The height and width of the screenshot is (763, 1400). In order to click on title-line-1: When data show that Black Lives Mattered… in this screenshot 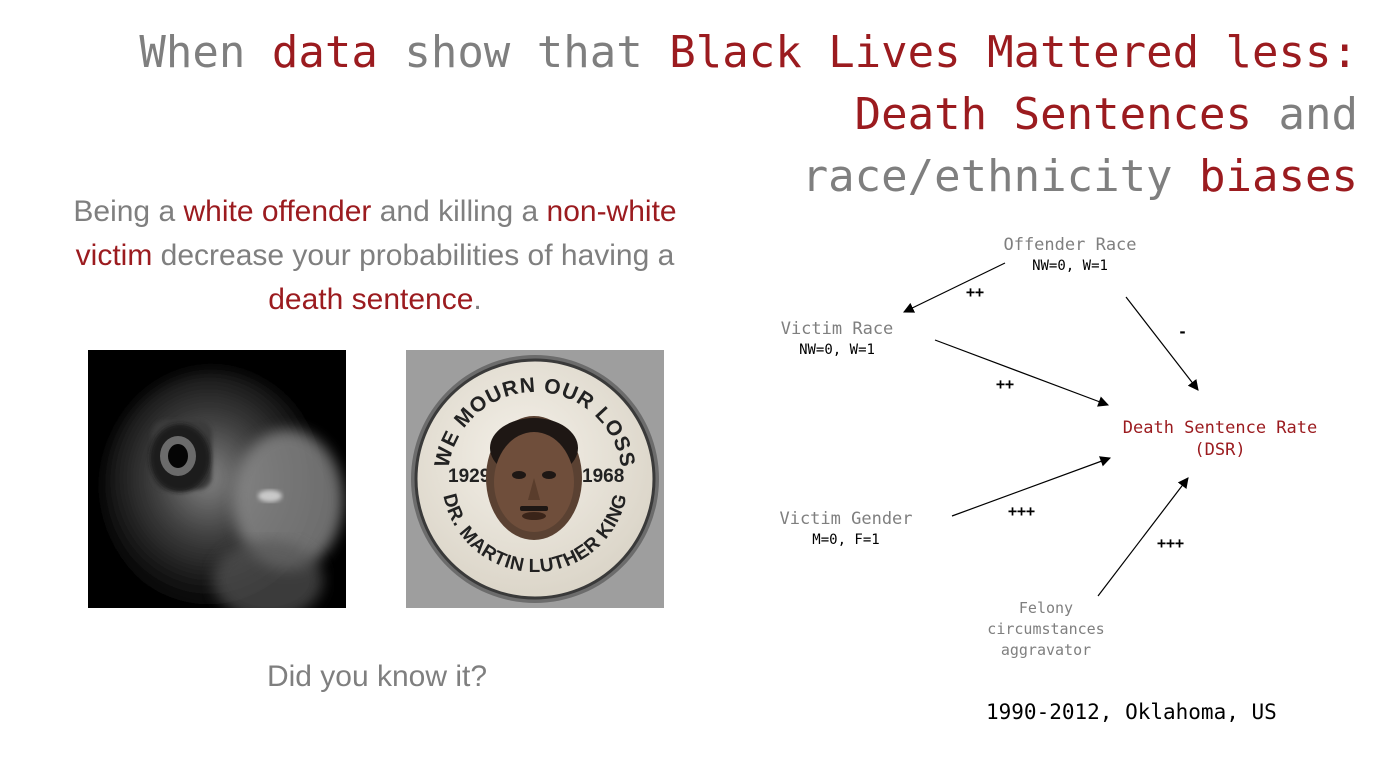, I will do `click(748, 53)`.